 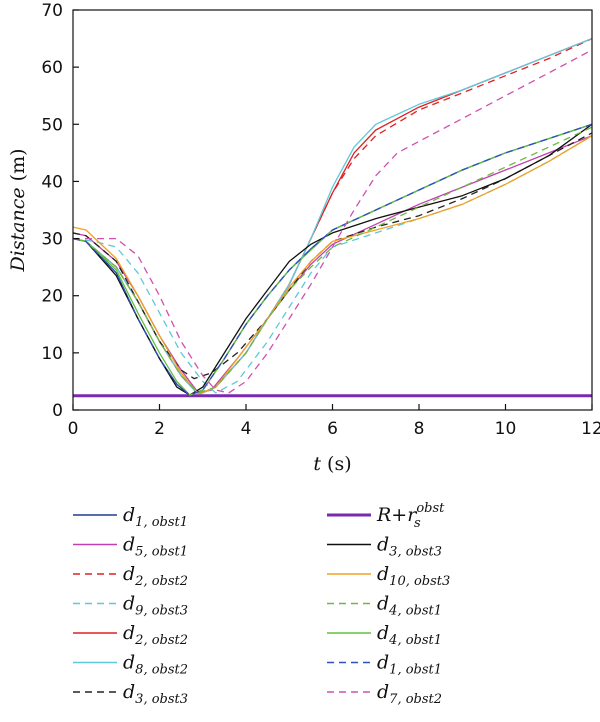 I want to click on legend-item: d7, obst2, so click(x=384, y=694).